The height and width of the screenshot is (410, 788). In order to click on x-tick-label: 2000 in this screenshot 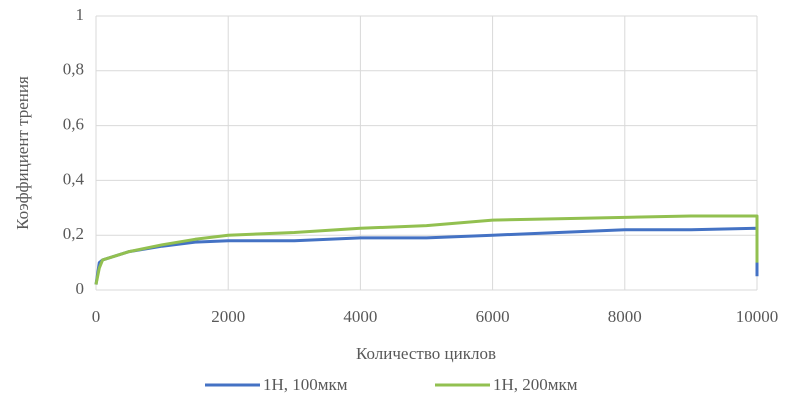, I will do `click(228, 316)`.